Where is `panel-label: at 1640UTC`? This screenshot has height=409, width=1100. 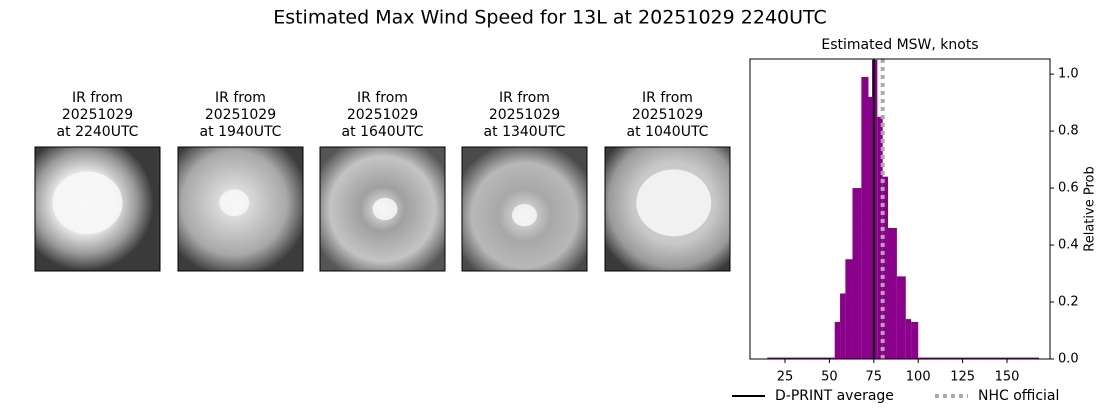
panel-label: at 1640UTC is located at coordinates (383, 132).